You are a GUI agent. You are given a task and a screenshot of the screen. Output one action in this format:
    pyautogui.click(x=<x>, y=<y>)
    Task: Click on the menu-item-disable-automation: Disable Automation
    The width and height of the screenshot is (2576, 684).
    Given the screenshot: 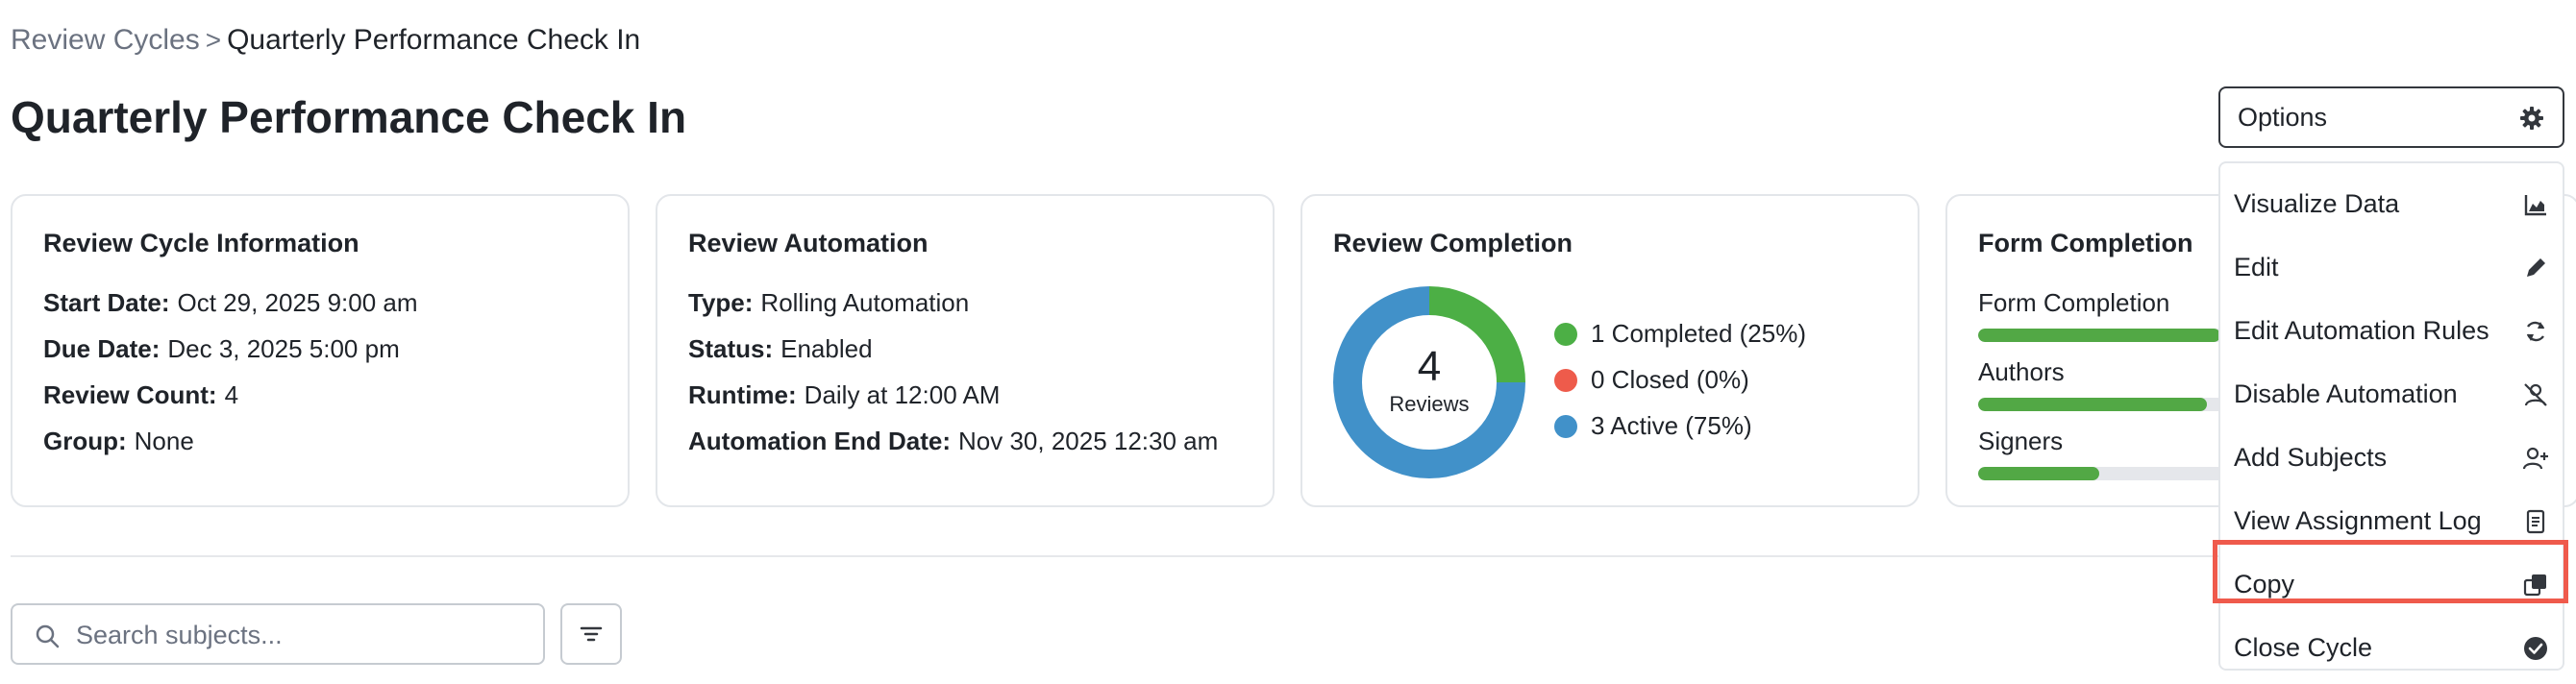 What is the action you would take?
    pyautogui.click(x=2391, y=395)
    